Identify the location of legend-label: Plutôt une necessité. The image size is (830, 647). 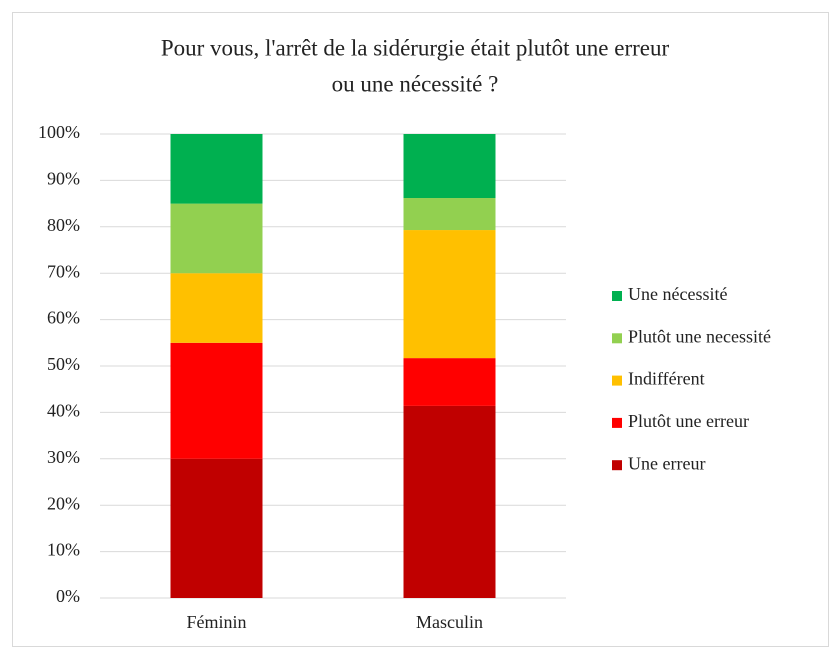
(699, 336).